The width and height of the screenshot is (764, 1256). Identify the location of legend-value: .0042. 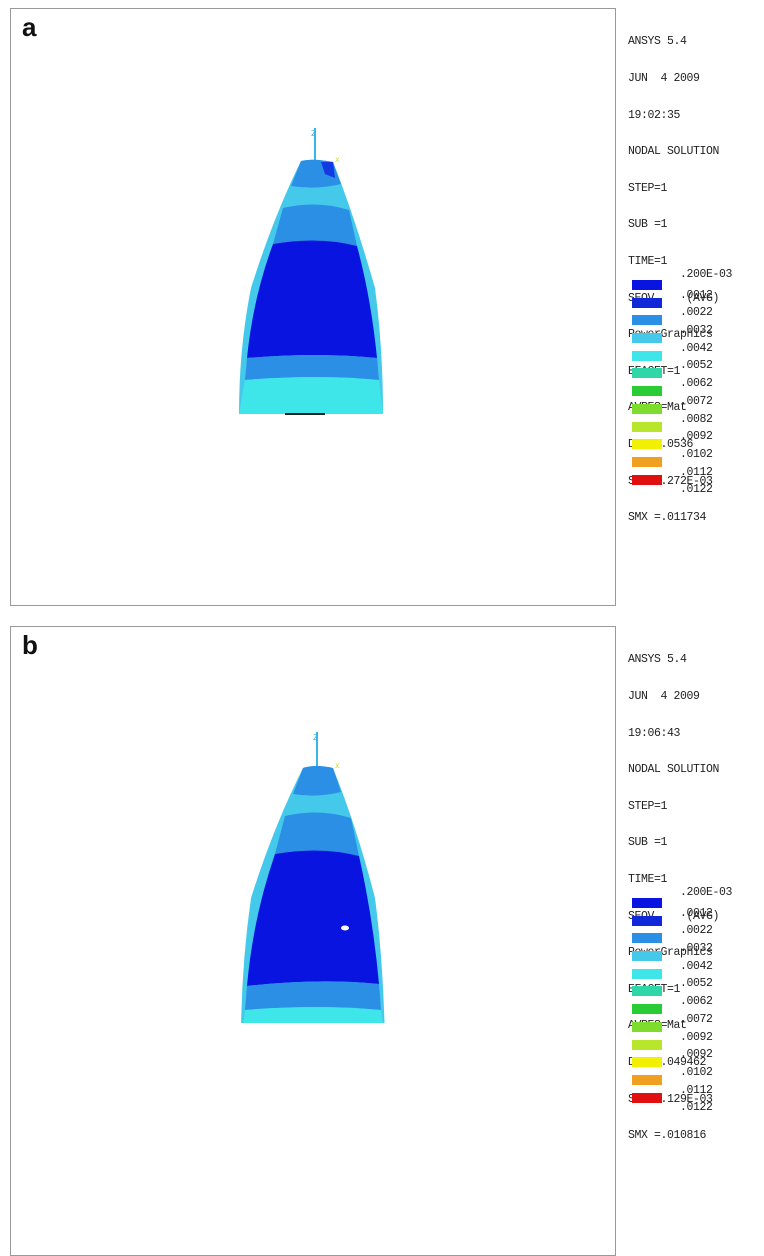
(696, 966).